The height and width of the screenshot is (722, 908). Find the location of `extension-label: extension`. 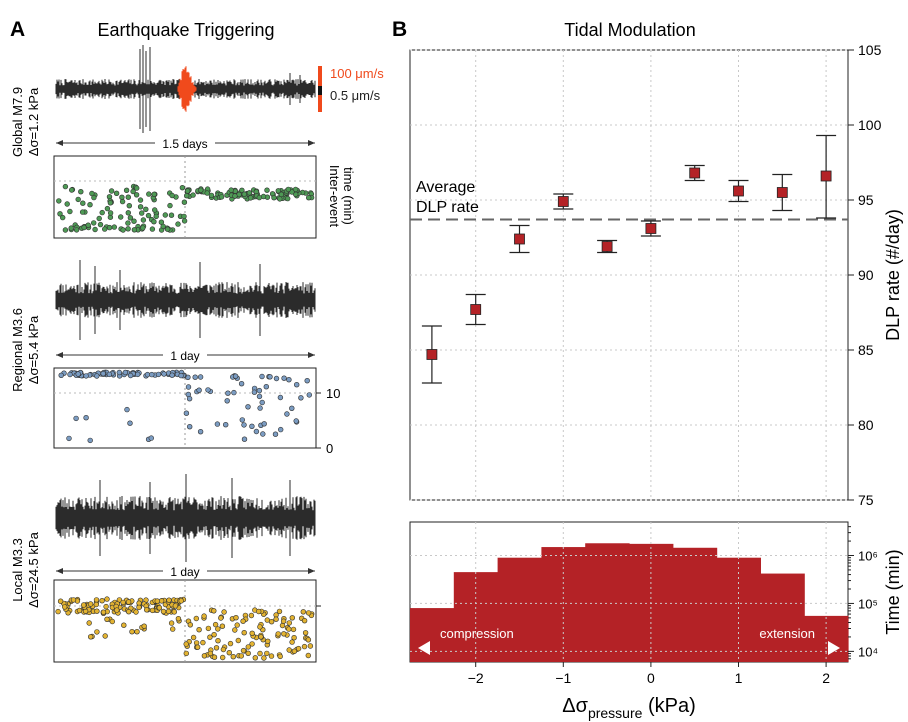

extension-label: extension is located at coordinates (787, 633).